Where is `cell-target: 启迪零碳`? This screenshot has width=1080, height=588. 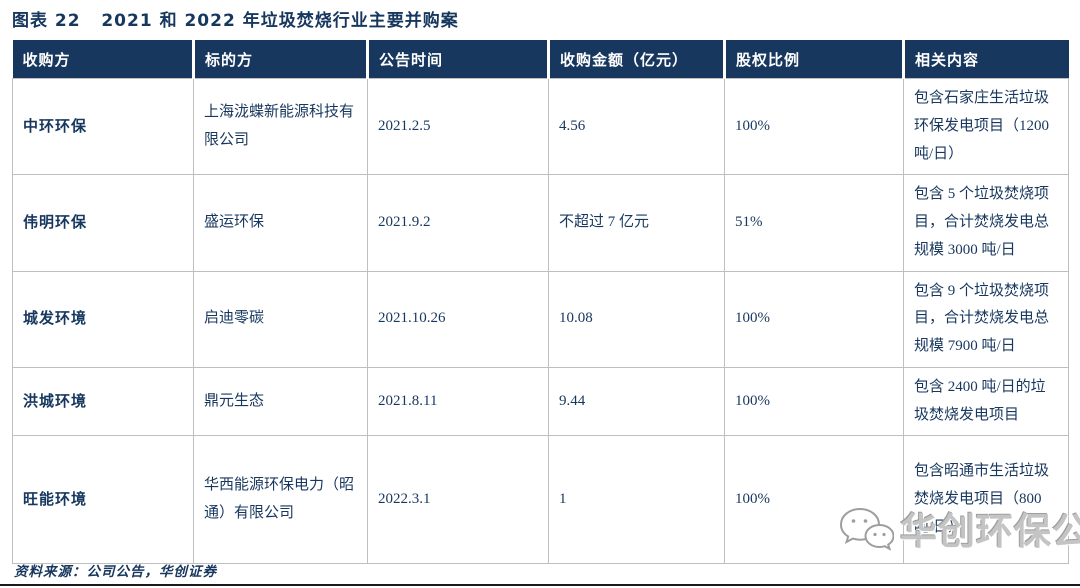 cell-target: 启迪零碳 is located at coordinates (280, 319).